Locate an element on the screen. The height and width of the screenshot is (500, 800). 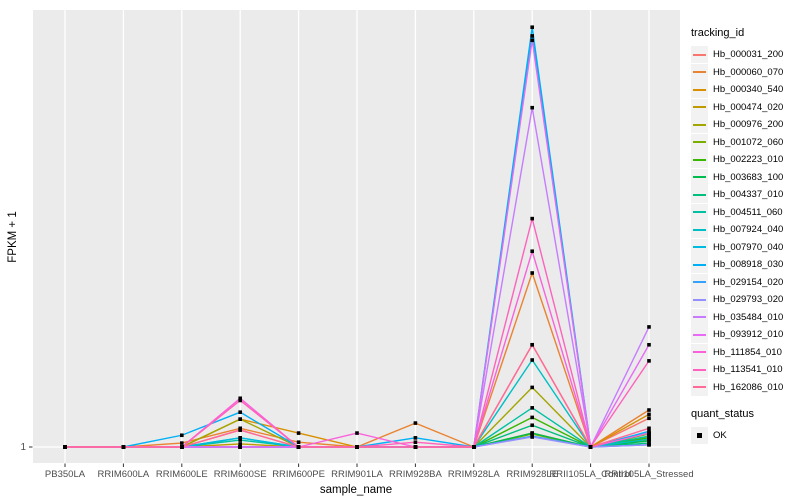
y-axis-title: FPKM + 1 is located at coordinates (13, 237).